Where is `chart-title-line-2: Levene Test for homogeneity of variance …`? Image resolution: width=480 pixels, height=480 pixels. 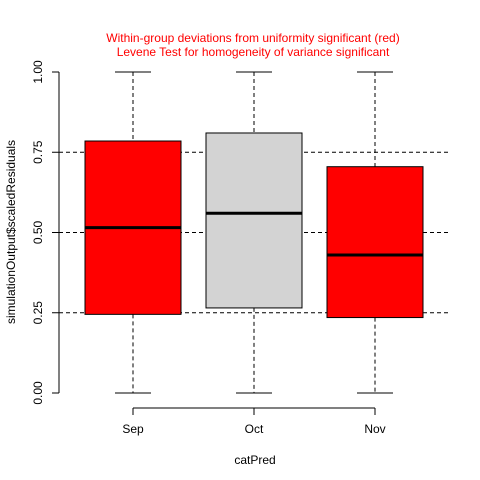
chart-title-line-2: Levene Test for homogeneity of variance … is located at coordinates (253, 52).